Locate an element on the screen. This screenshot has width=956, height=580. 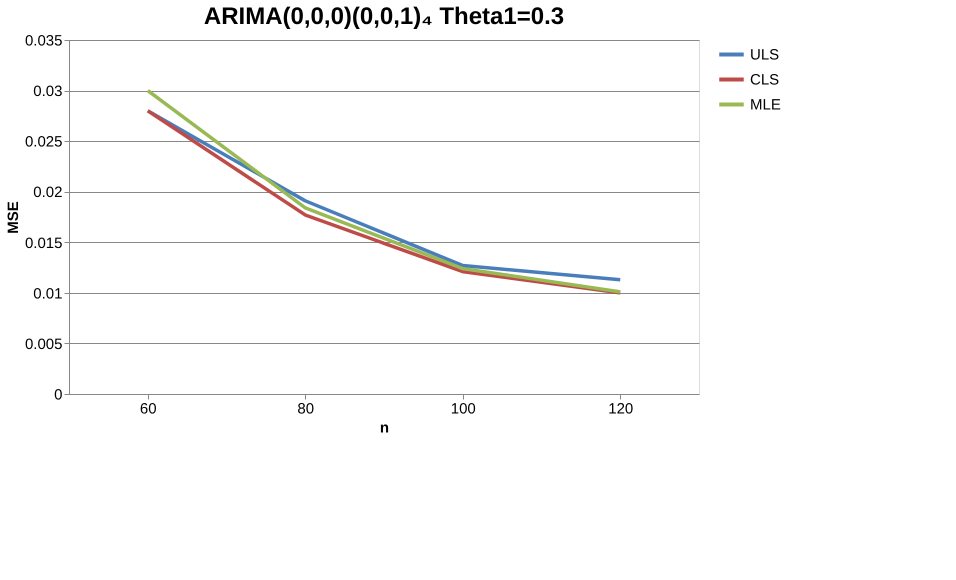
x-axis-title: n is located at coordinates (385, 428).